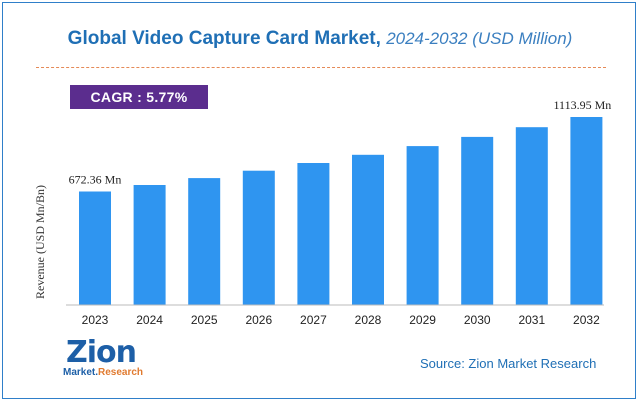 This screenshot has height=403, width=640. I want to click on bar-2031, so click(531, 216).